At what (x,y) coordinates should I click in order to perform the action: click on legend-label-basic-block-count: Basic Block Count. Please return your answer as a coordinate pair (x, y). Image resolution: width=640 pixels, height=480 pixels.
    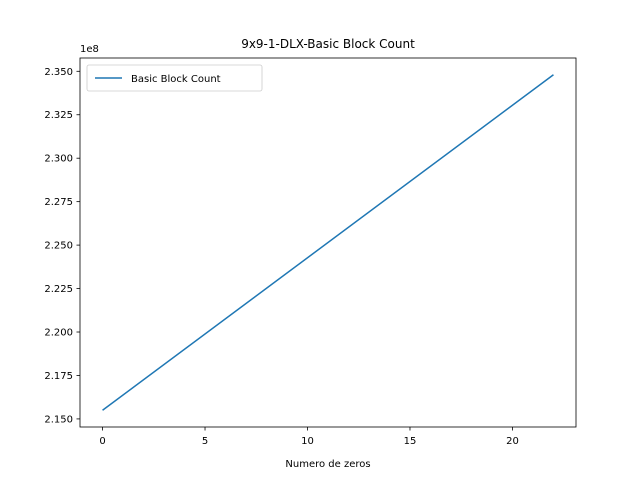
    Looking at the image, I should click on (176, 79).